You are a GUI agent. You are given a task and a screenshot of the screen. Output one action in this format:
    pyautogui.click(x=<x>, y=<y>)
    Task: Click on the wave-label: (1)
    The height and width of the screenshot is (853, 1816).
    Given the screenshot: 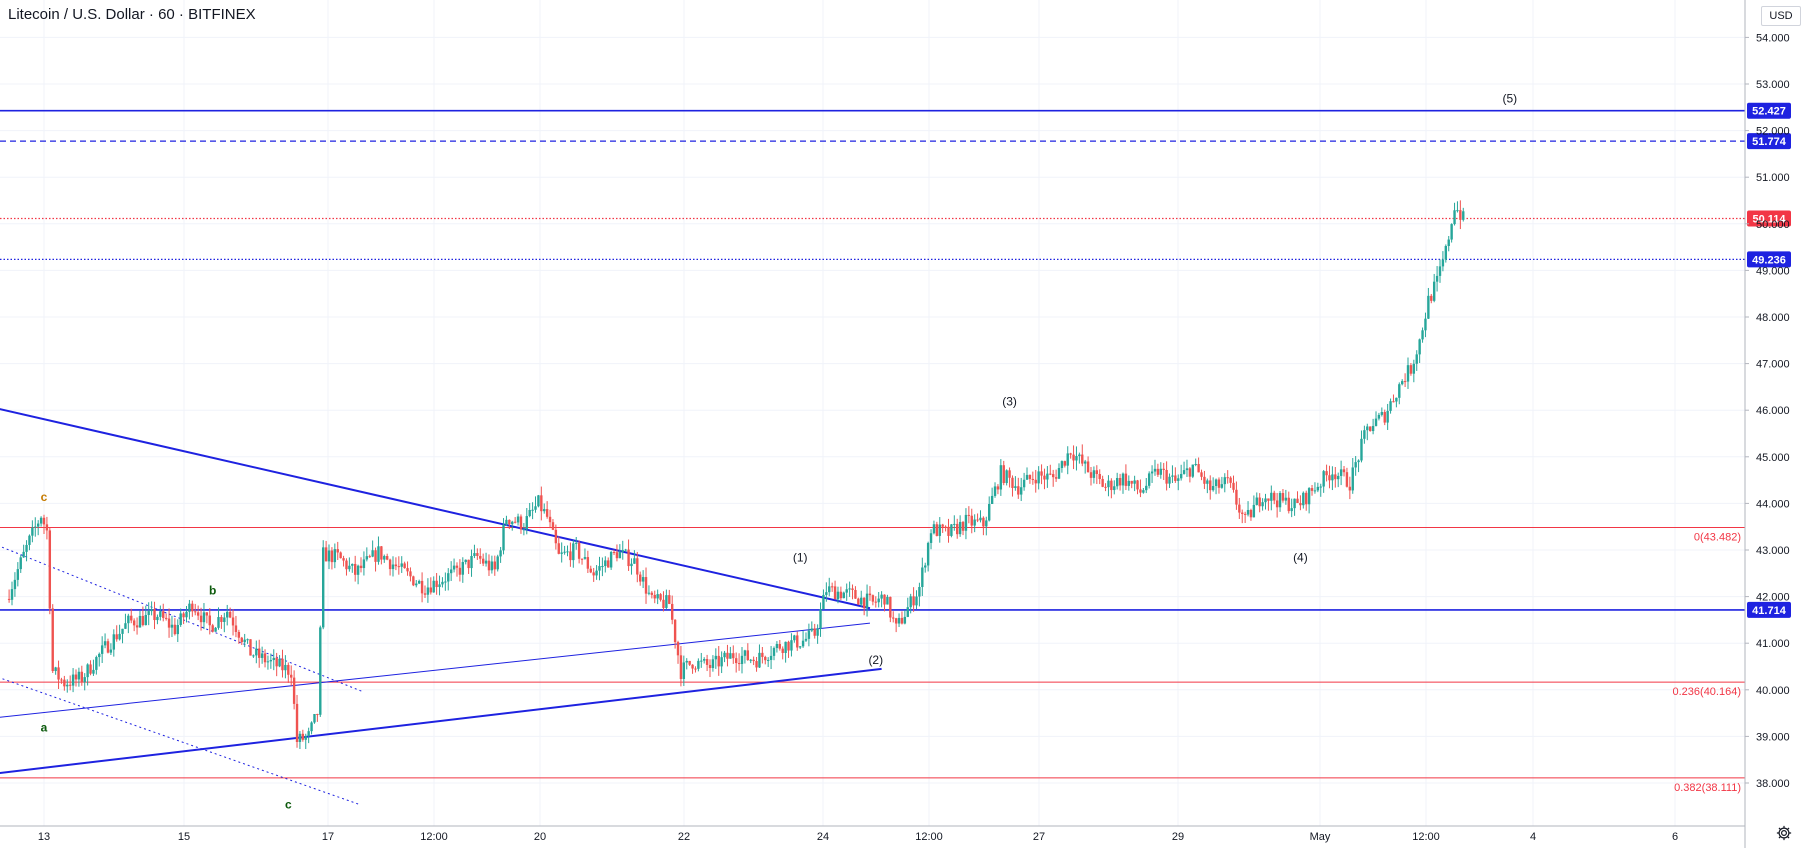 What is the action you would take?
    pyautogui.click(x=800, y=558)
    